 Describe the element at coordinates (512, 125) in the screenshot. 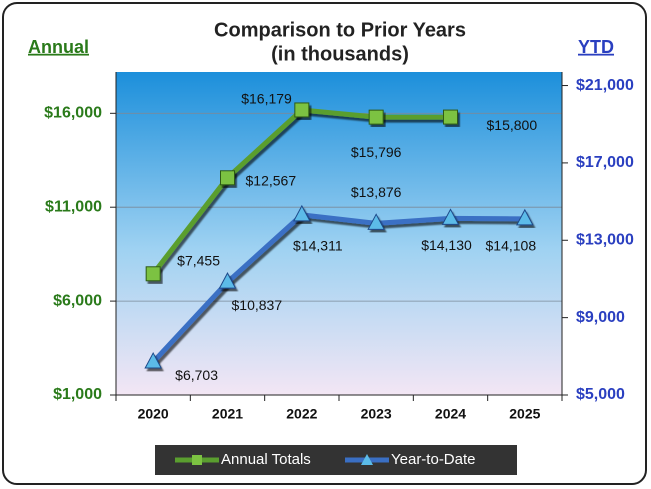

I see `data-label: $15,800` at that location.